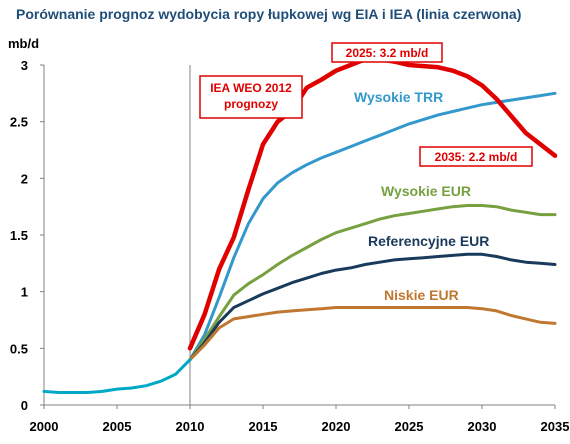  I want to click on y-tick-label: 0.5, so click(19, 348).